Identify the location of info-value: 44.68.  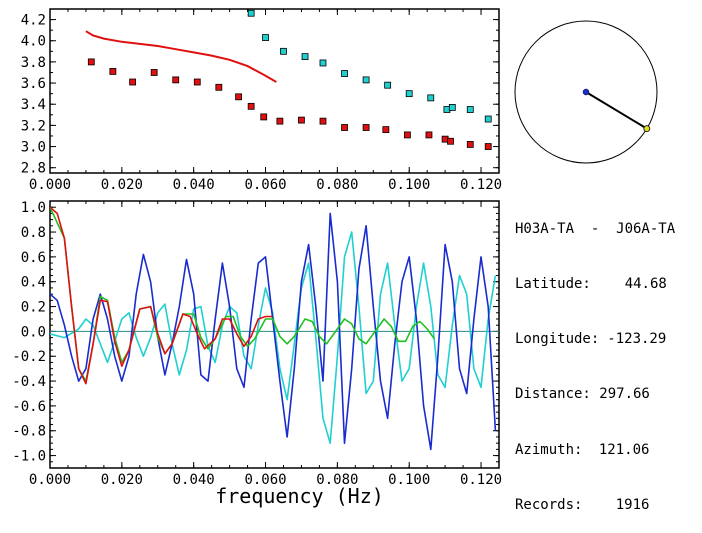
(645, 284).